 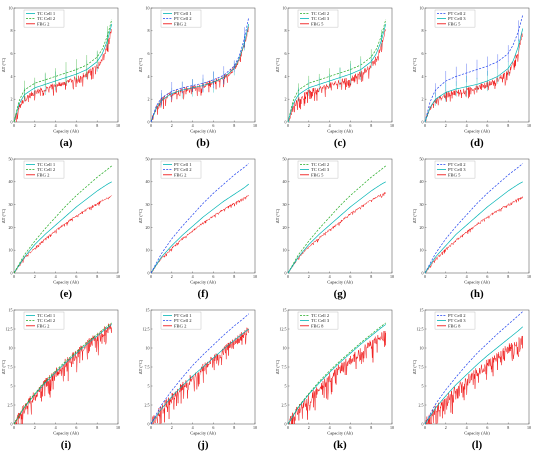 I want to click on panel-letter: (c), so click(x=340, y=143).